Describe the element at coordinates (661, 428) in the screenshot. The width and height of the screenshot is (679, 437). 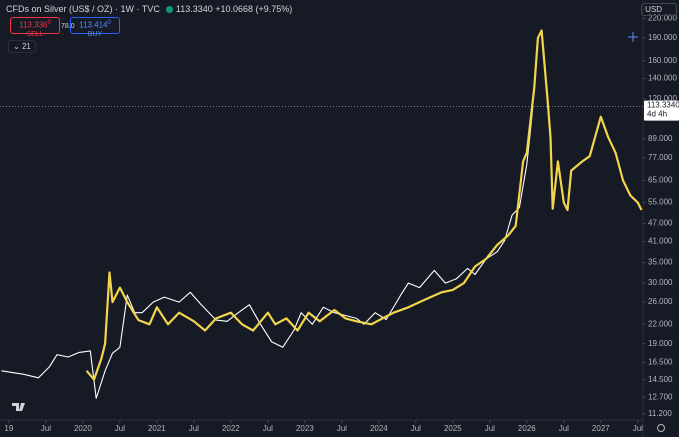
I see `settings-icon` at that location.